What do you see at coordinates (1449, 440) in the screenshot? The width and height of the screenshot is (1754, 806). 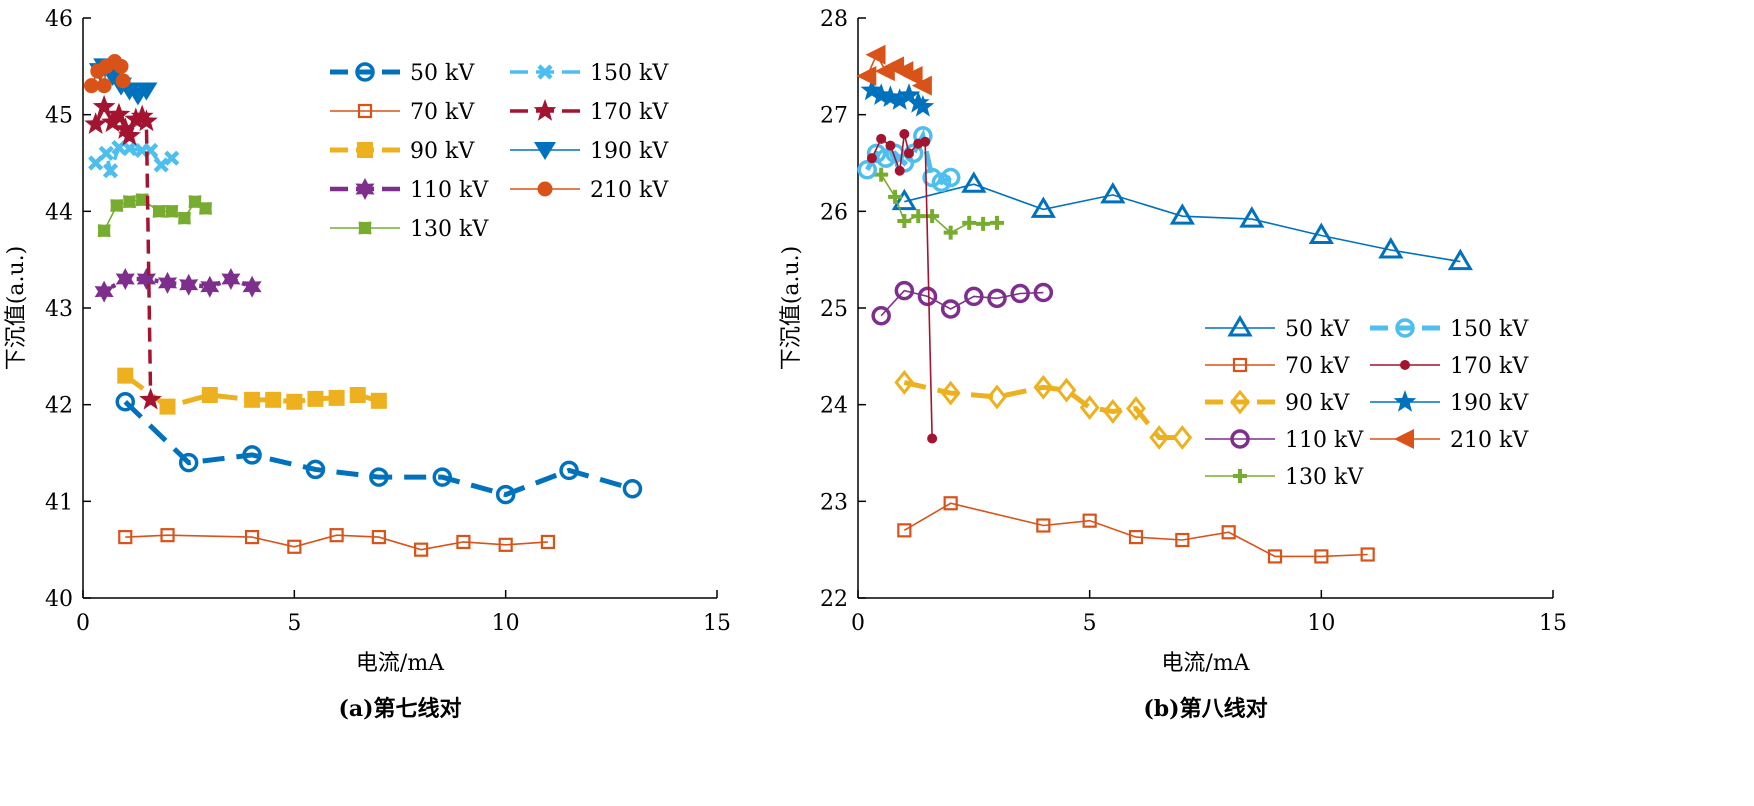 I see `legend-entry: 210 kV` at bounding box center [1449, 440].